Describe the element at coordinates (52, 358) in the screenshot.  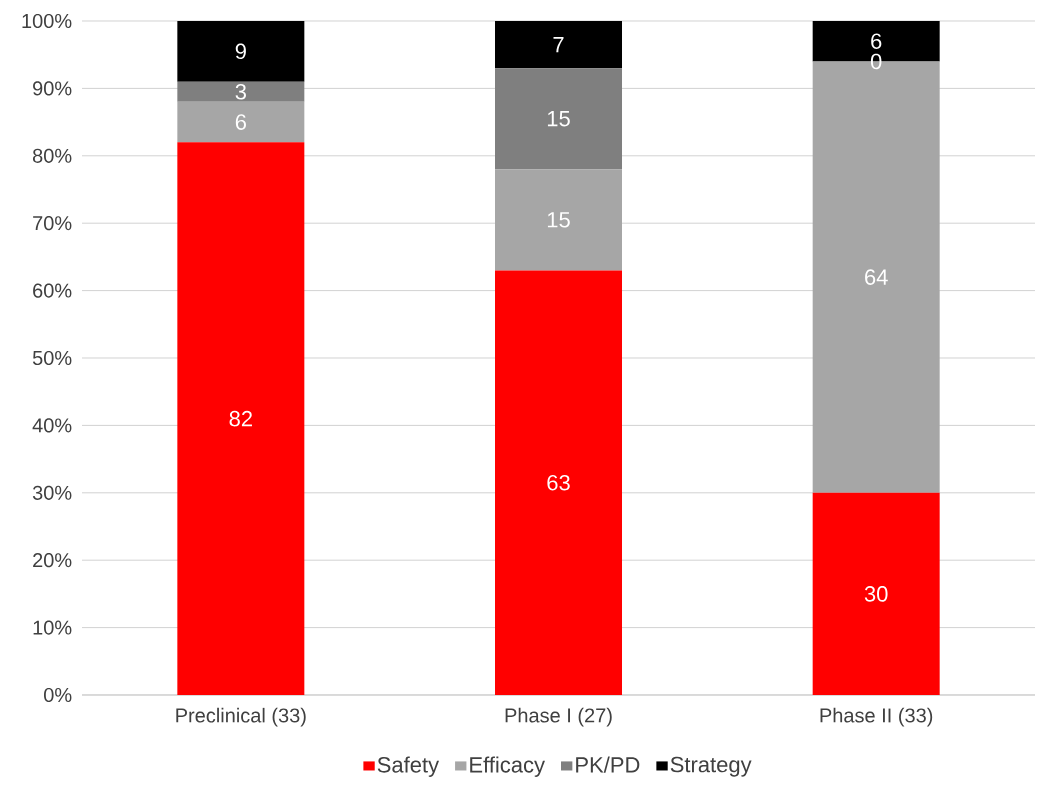
I see `y-tick-label: 50%` at that location.